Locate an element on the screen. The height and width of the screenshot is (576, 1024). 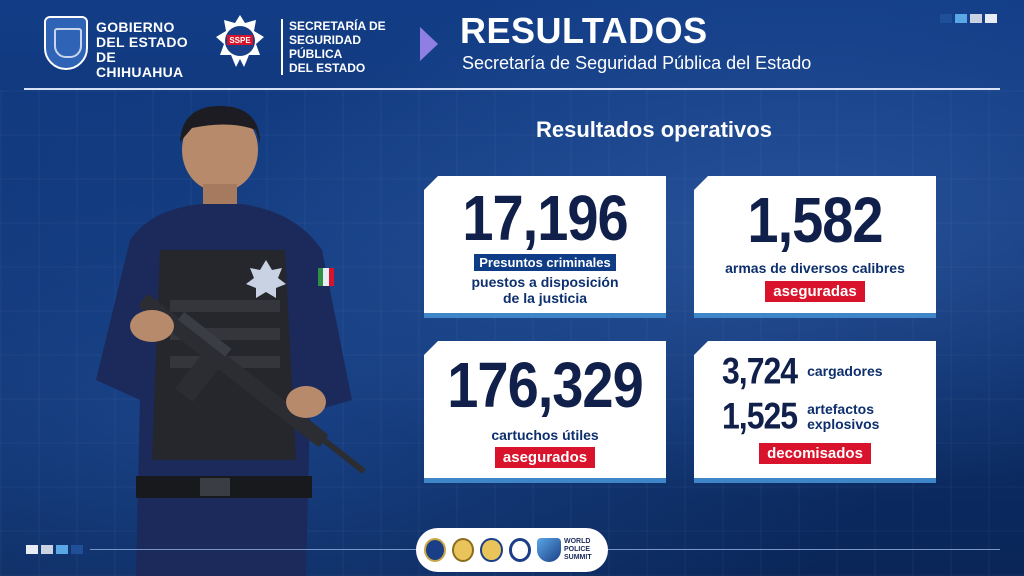
header-divider is located at coordinates (512, 89).